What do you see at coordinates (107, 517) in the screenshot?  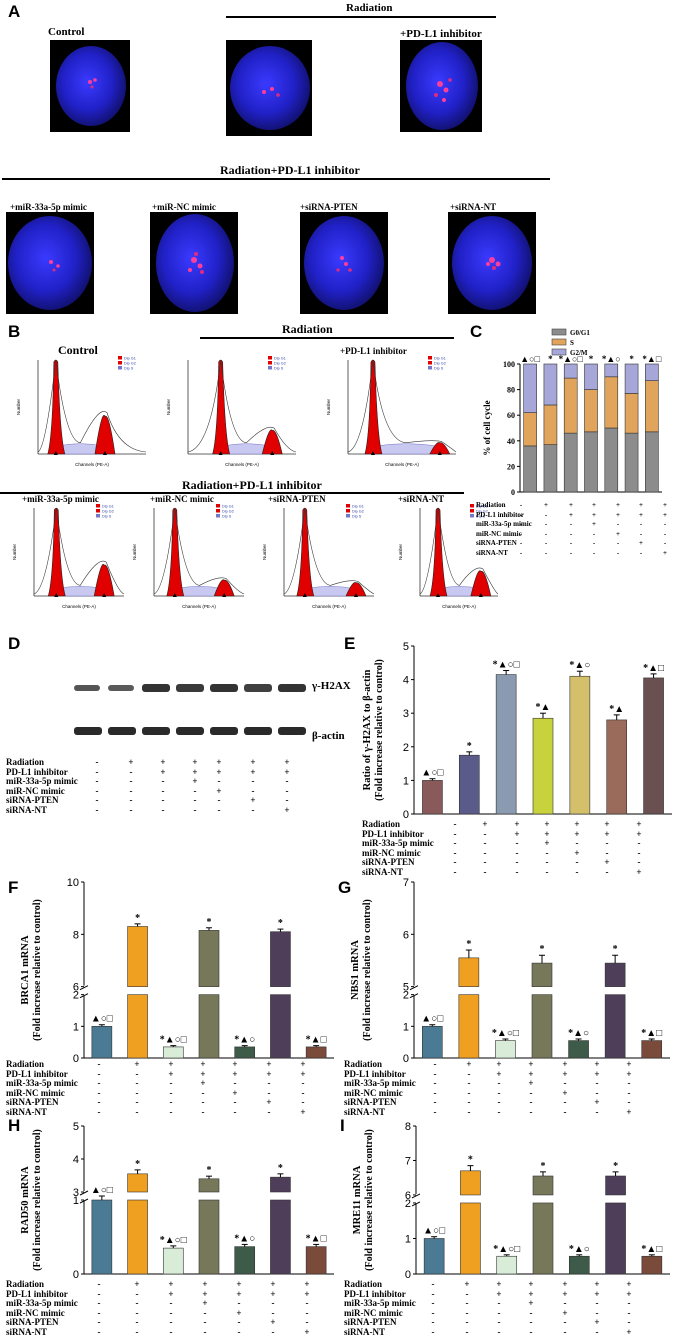 I see `flow-legend-label: Dip S` at bounding box center [107, 517].